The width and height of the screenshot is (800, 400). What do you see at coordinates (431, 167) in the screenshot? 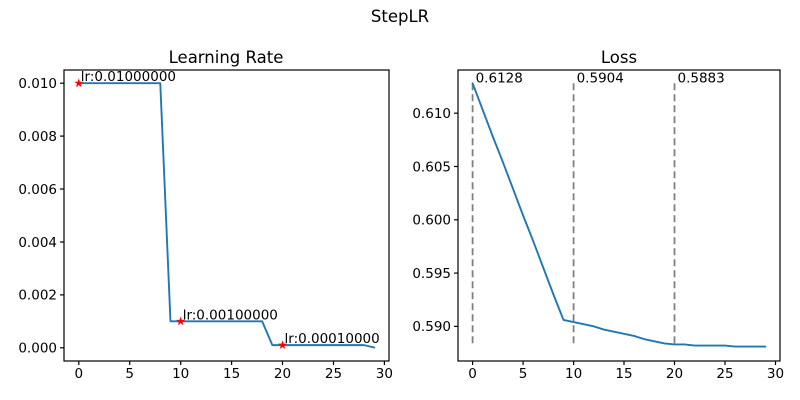
I see `y-tick-label: 0.605` at bounding box center [431, 167].